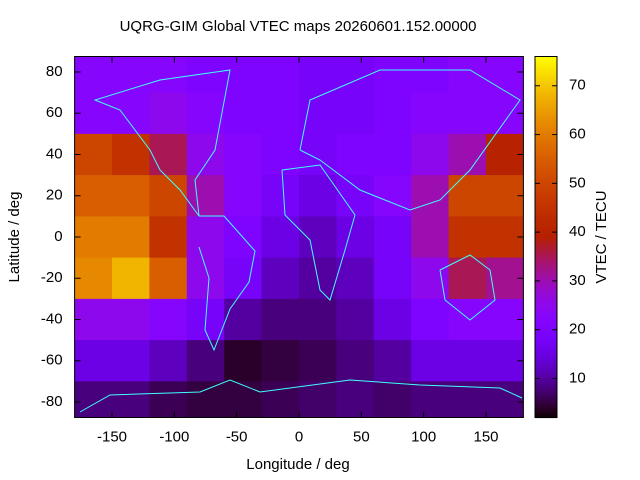  I want to click on x-tick-label: 0, so click(299, 436).